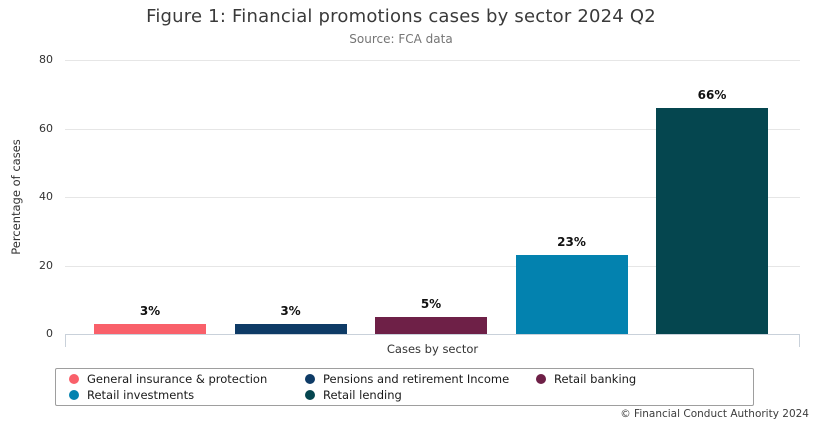  Describe the element at coordinates (46, 196) in the screenshot. I see `y-tick-label: 40` at that location.